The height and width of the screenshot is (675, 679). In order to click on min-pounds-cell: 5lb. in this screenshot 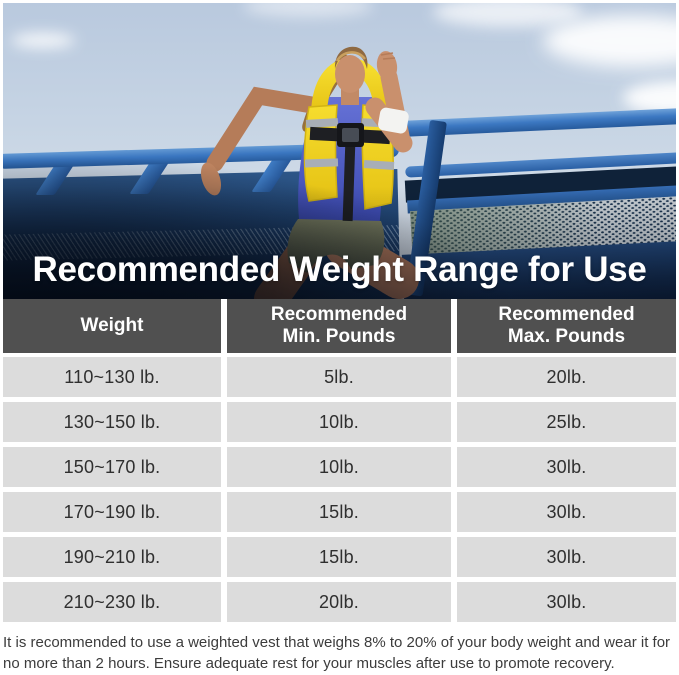, I will do `click(339, 377)`.